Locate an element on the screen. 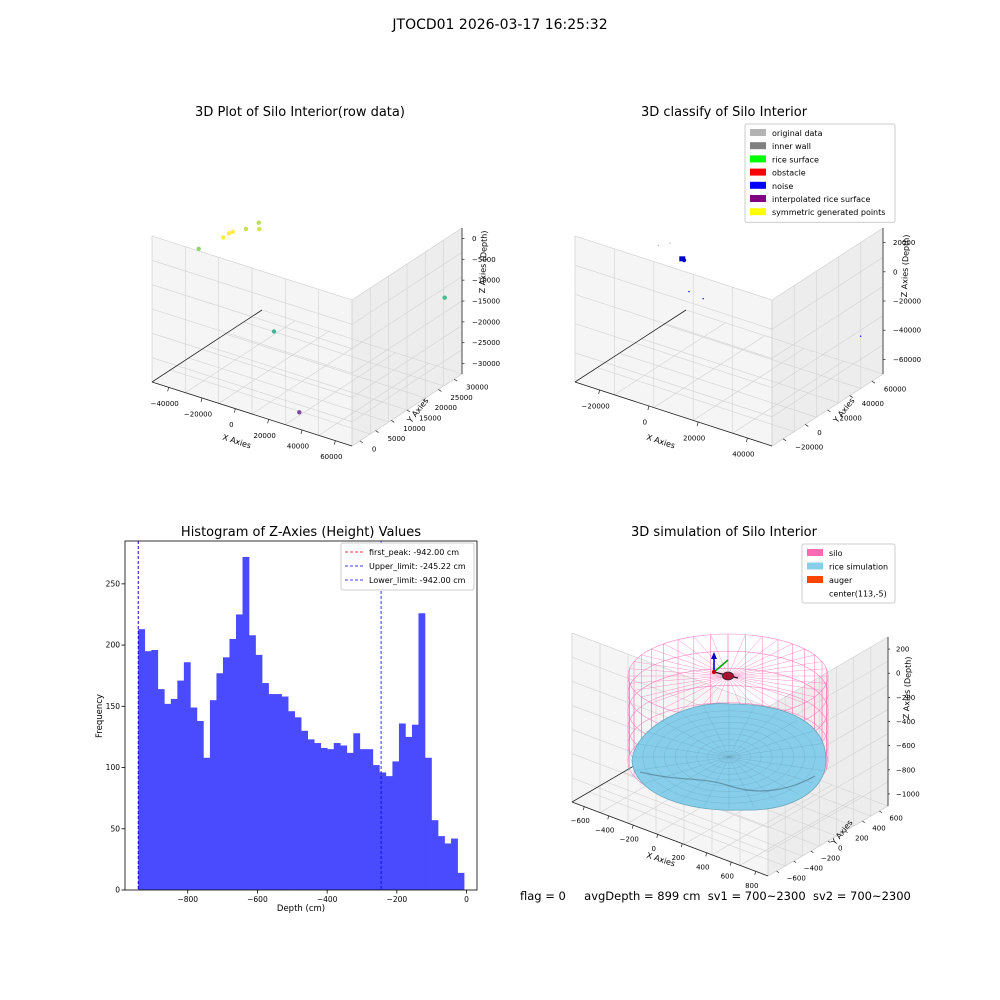 This screenshot has height=1000, width=1000. rice-ridge is located at coordinates (727, 781).